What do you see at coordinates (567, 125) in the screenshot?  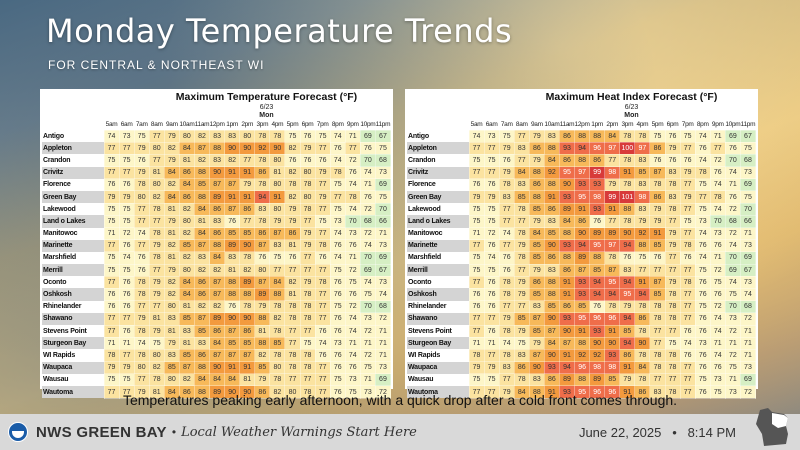 I see `hour-header: 11am` at bounding box center [567, 125].